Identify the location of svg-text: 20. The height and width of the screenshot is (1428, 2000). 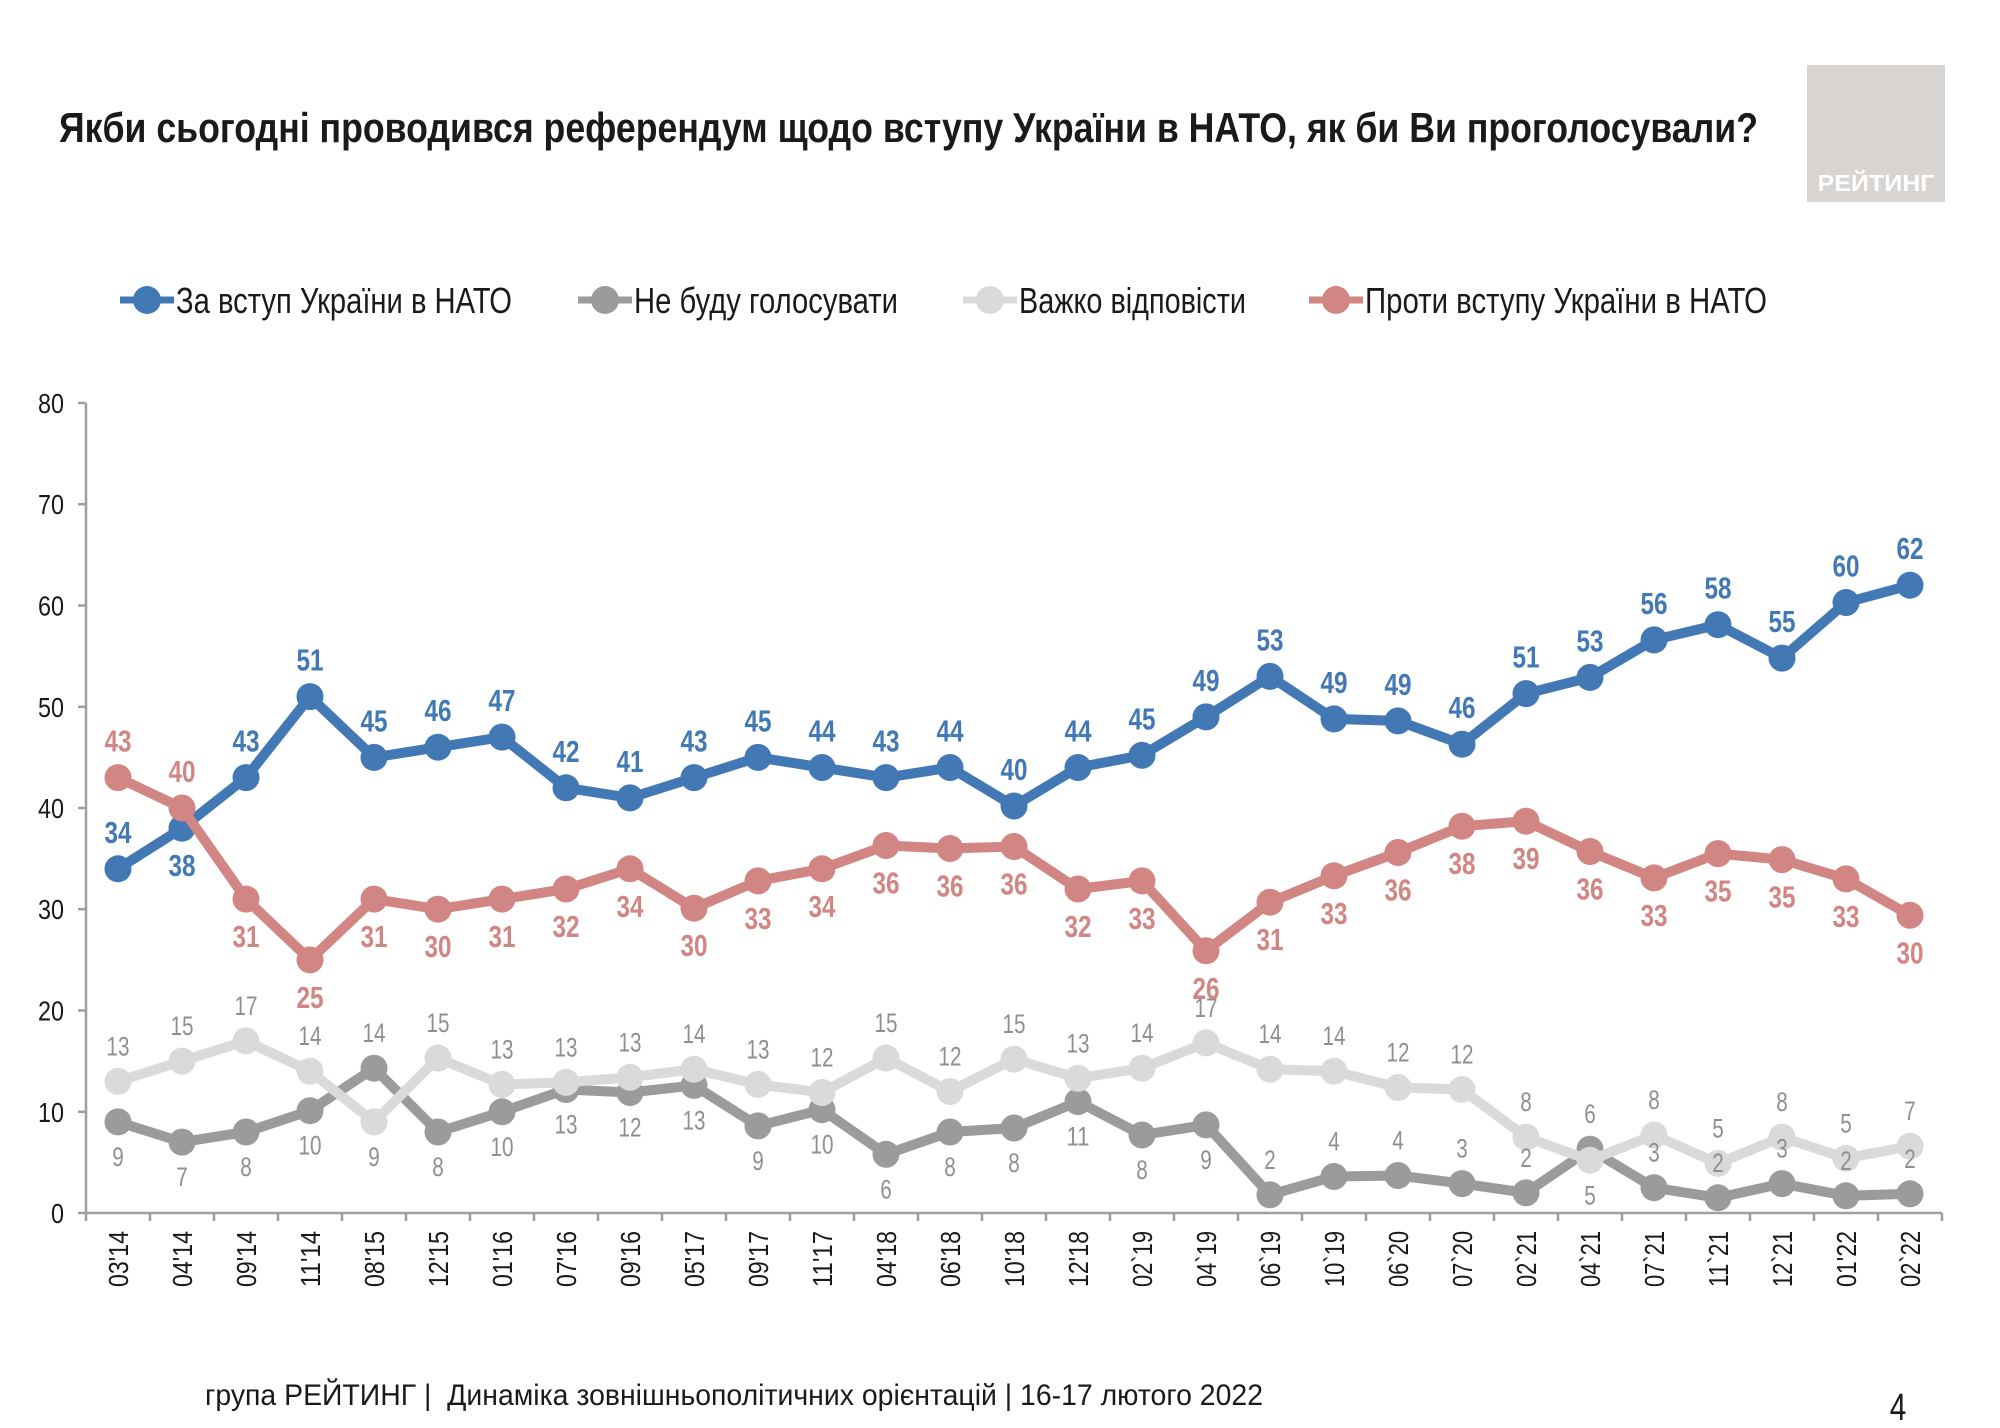
(51, 1011).